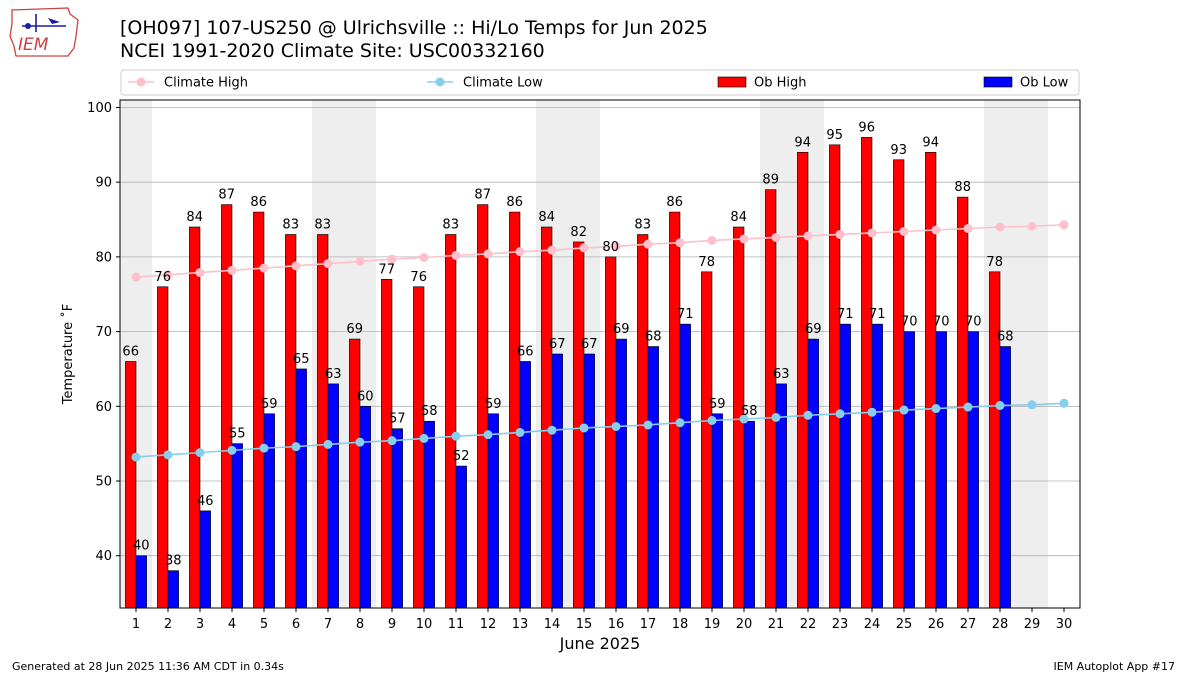 The width and height of the screenshot is (1200, 675). What do you see at coordinates (712, 624) in the screenshot?
I see `x-tick-label: 19` at bounding box center [712, 624].